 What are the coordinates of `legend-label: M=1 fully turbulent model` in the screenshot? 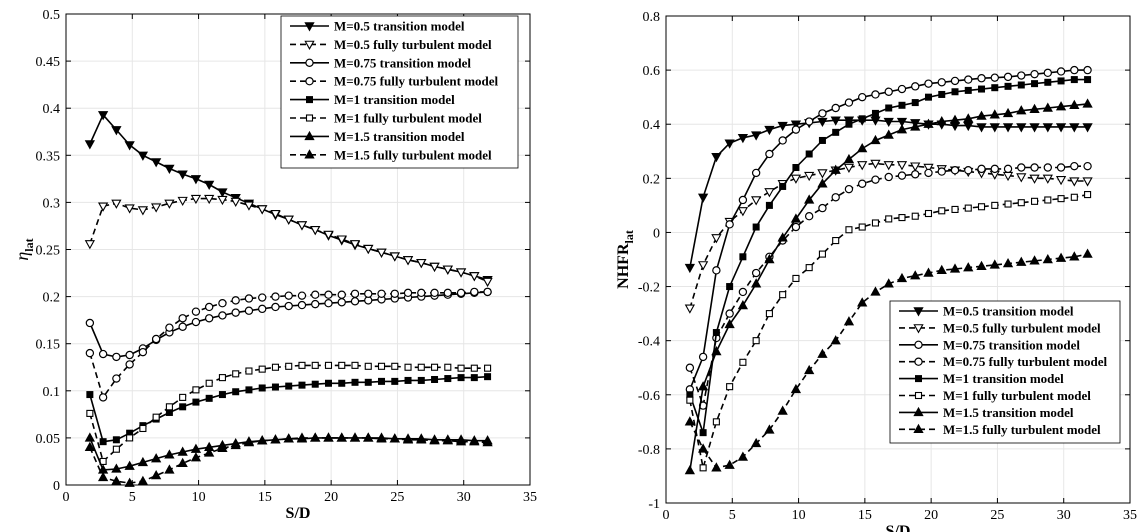 It's located at (408, 118).